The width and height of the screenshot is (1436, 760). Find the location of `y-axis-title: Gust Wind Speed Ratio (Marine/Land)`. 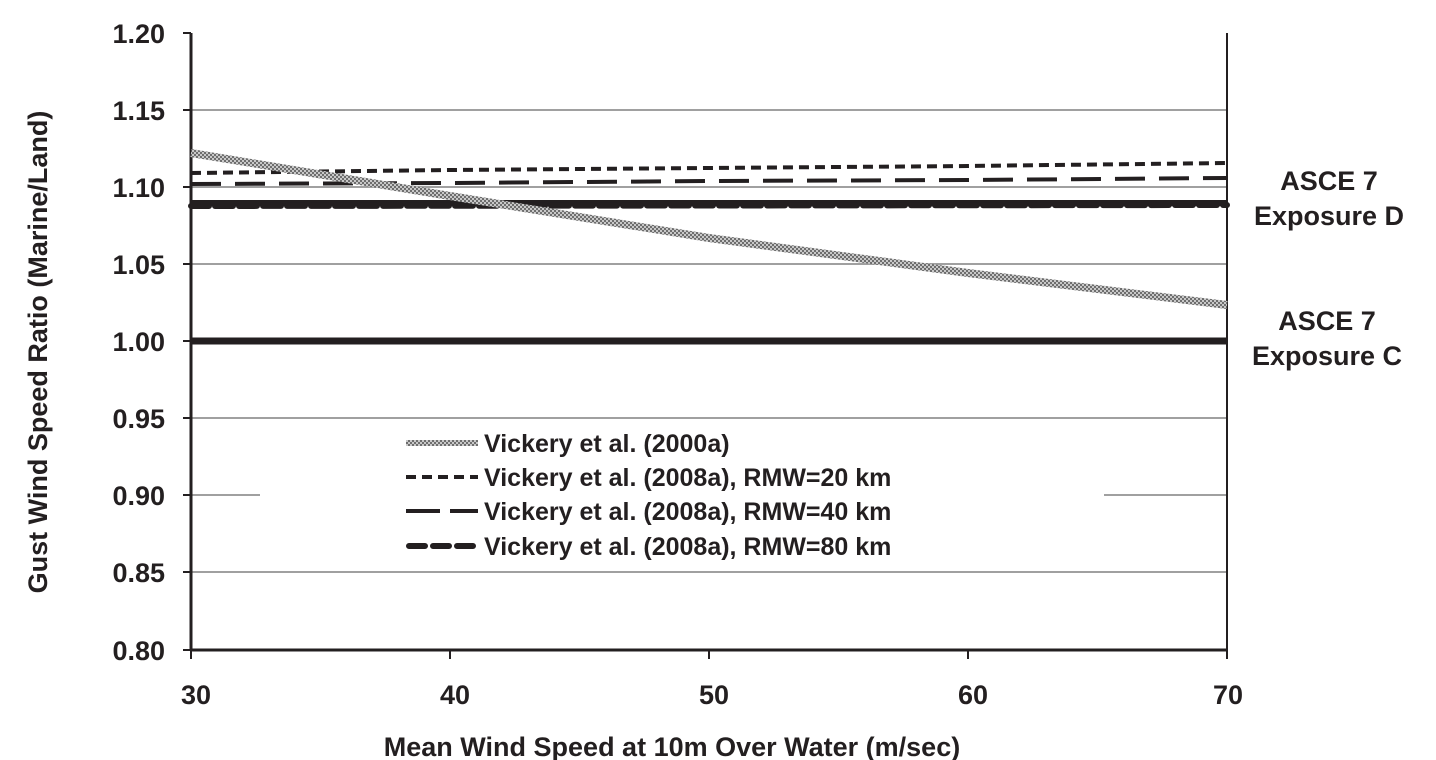

y-axis-title: Gust Wind Speed Ratio (Marine/Land) is located at coordinates (38, 352).